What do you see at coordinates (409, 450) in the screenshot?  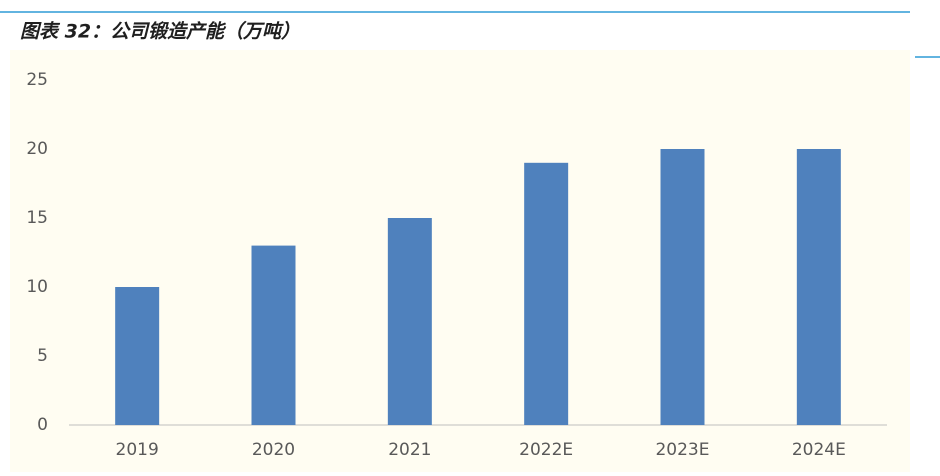 I see `x-tick-label: 2021` at bounding box center [409, 450].